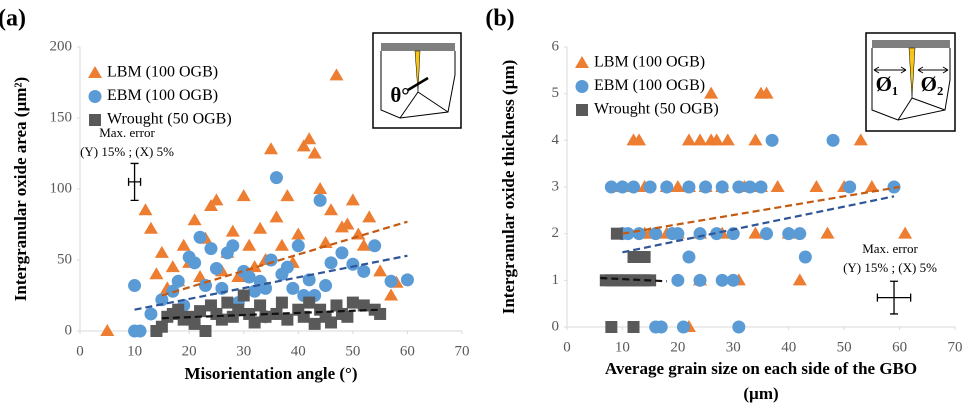  I want to click on x-tick-label: 20, so click(677, 347).